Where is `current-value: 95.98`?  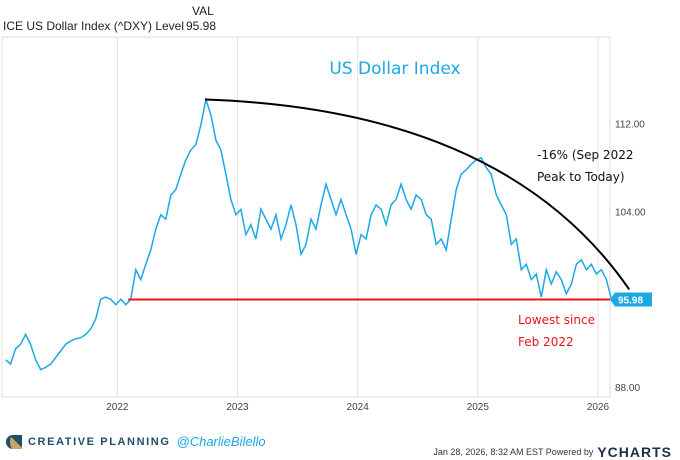
current-value: 95.98 is located at coordinates (201, 26).